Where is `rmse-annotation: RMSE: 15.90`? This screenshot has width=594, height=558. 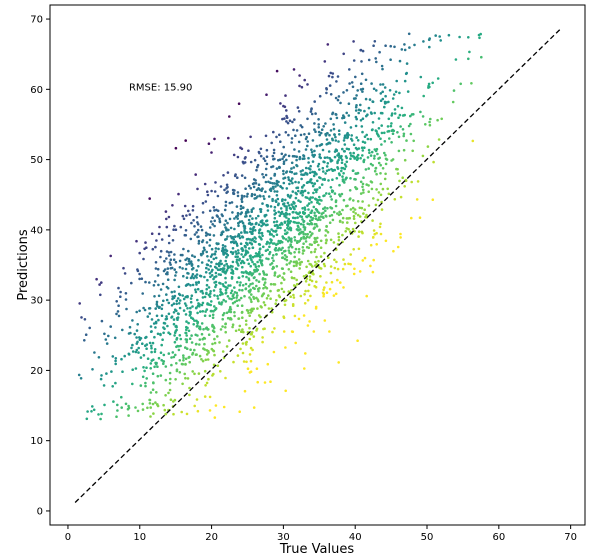
rmse-annotation: RMSE: 15.90 is located at coordinates (160, 88).